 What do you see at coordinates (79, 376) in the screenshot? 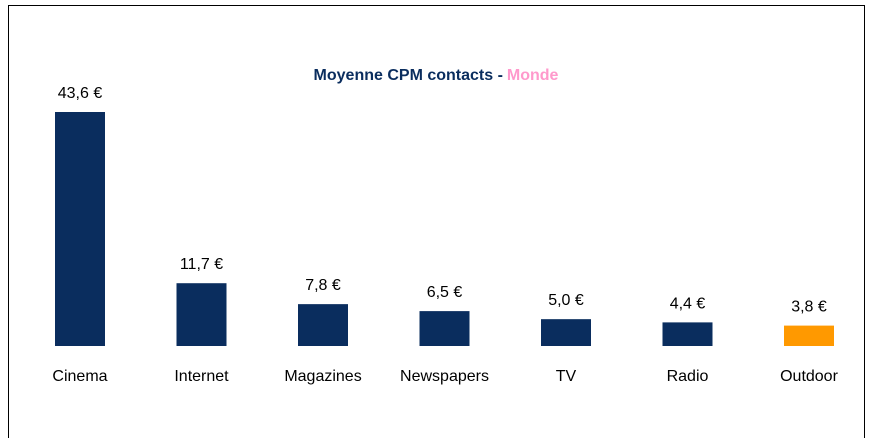
I see `x-tick-label: Cinema` at bounding box center [79, 376].